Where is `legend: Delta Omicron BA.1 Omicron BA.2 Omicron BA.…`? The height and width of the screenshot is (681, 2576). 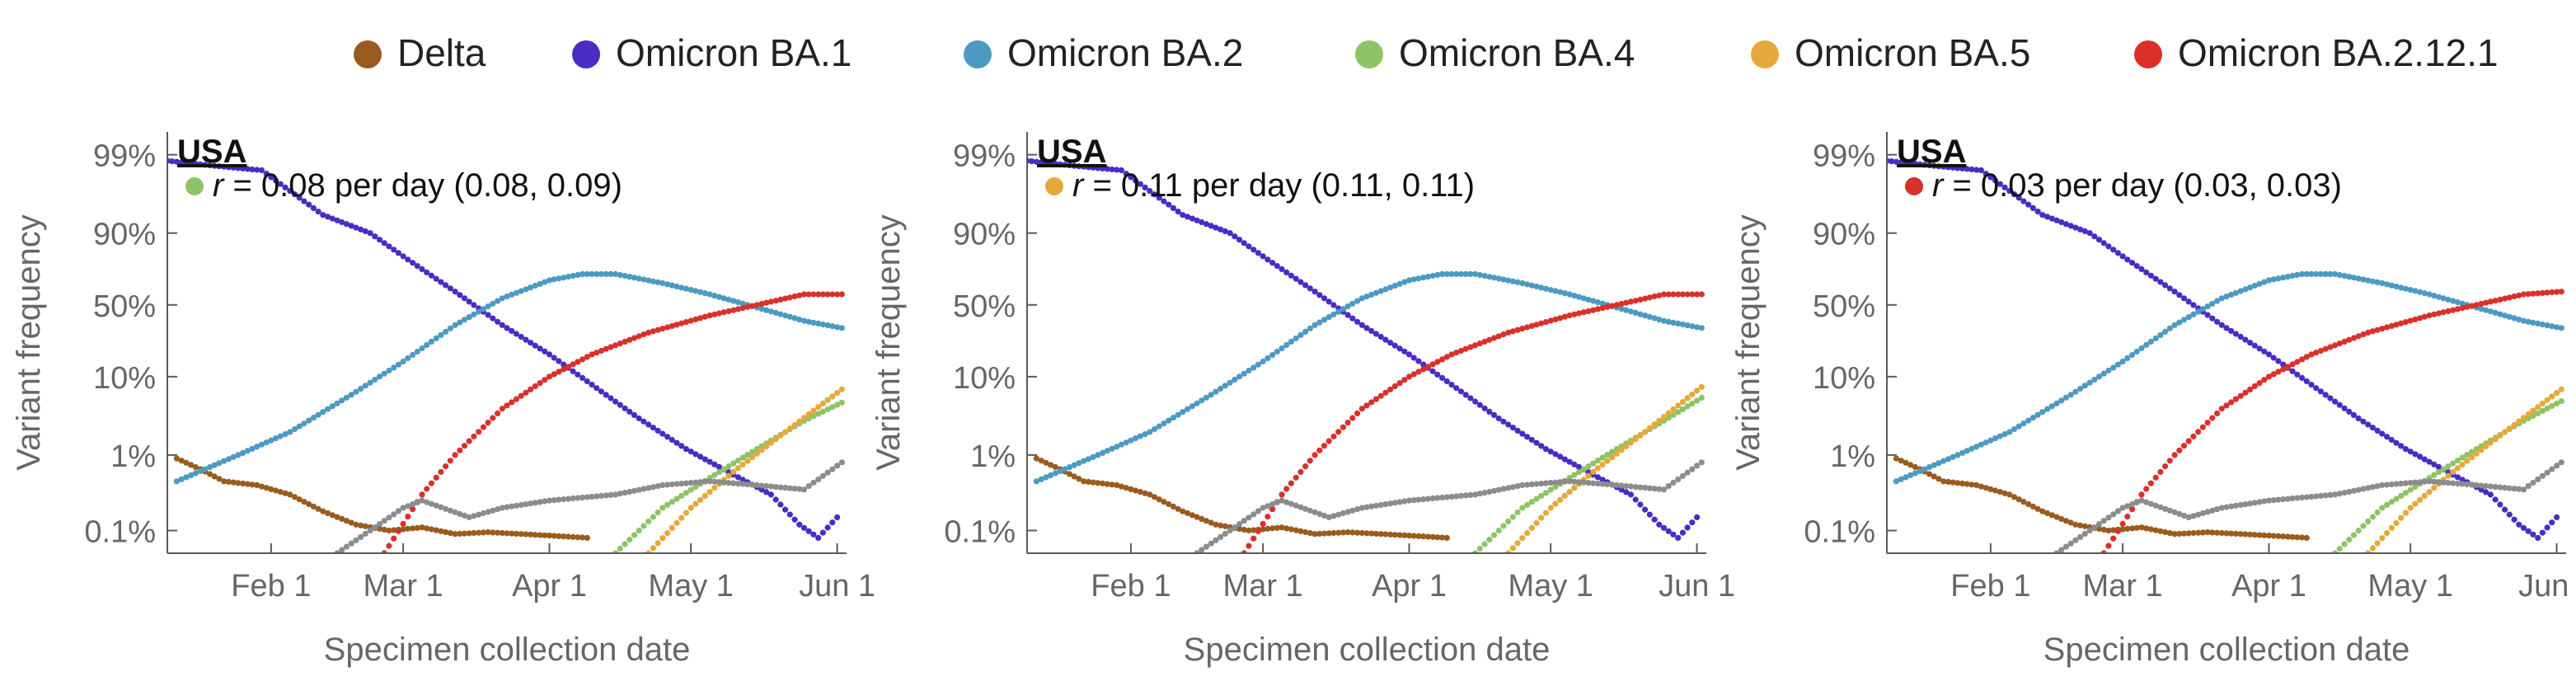
legend: Delta Omicron BA.1 Omicron BA.2 Omicron BA.… is located at coordinates (1427, 53).